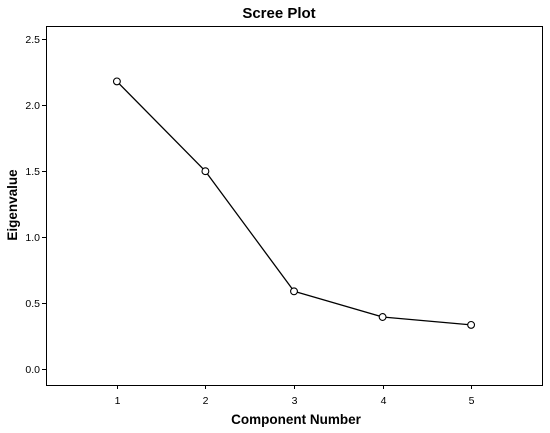  Describe the element at coordinates (32, 370) in the screenshot. I see `y-tick-label: 0.0` at that location.